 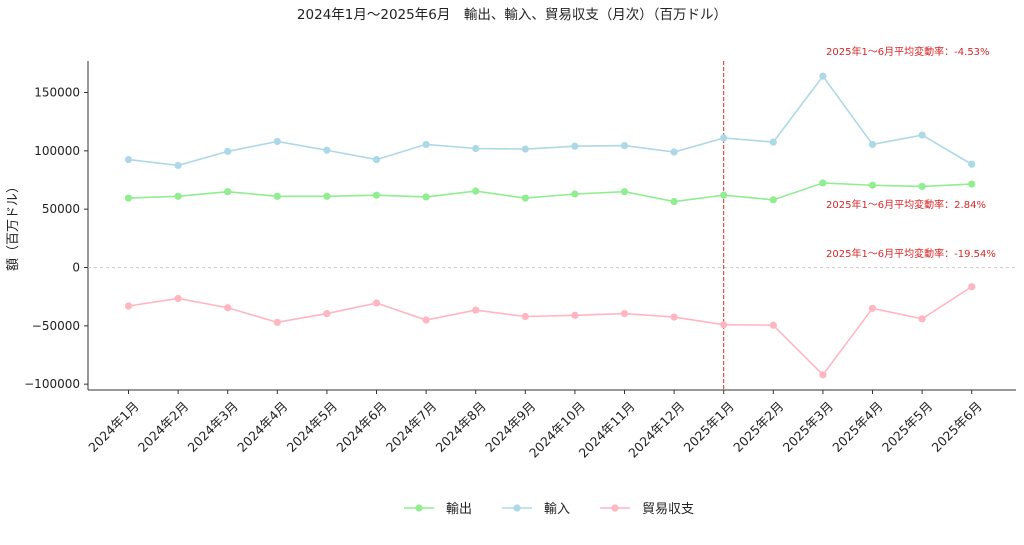 What do you see at coordinates (460, 427) in the screenshot?
I see `x-tick-label: 2024年8月` at bounding box center [460, 427].